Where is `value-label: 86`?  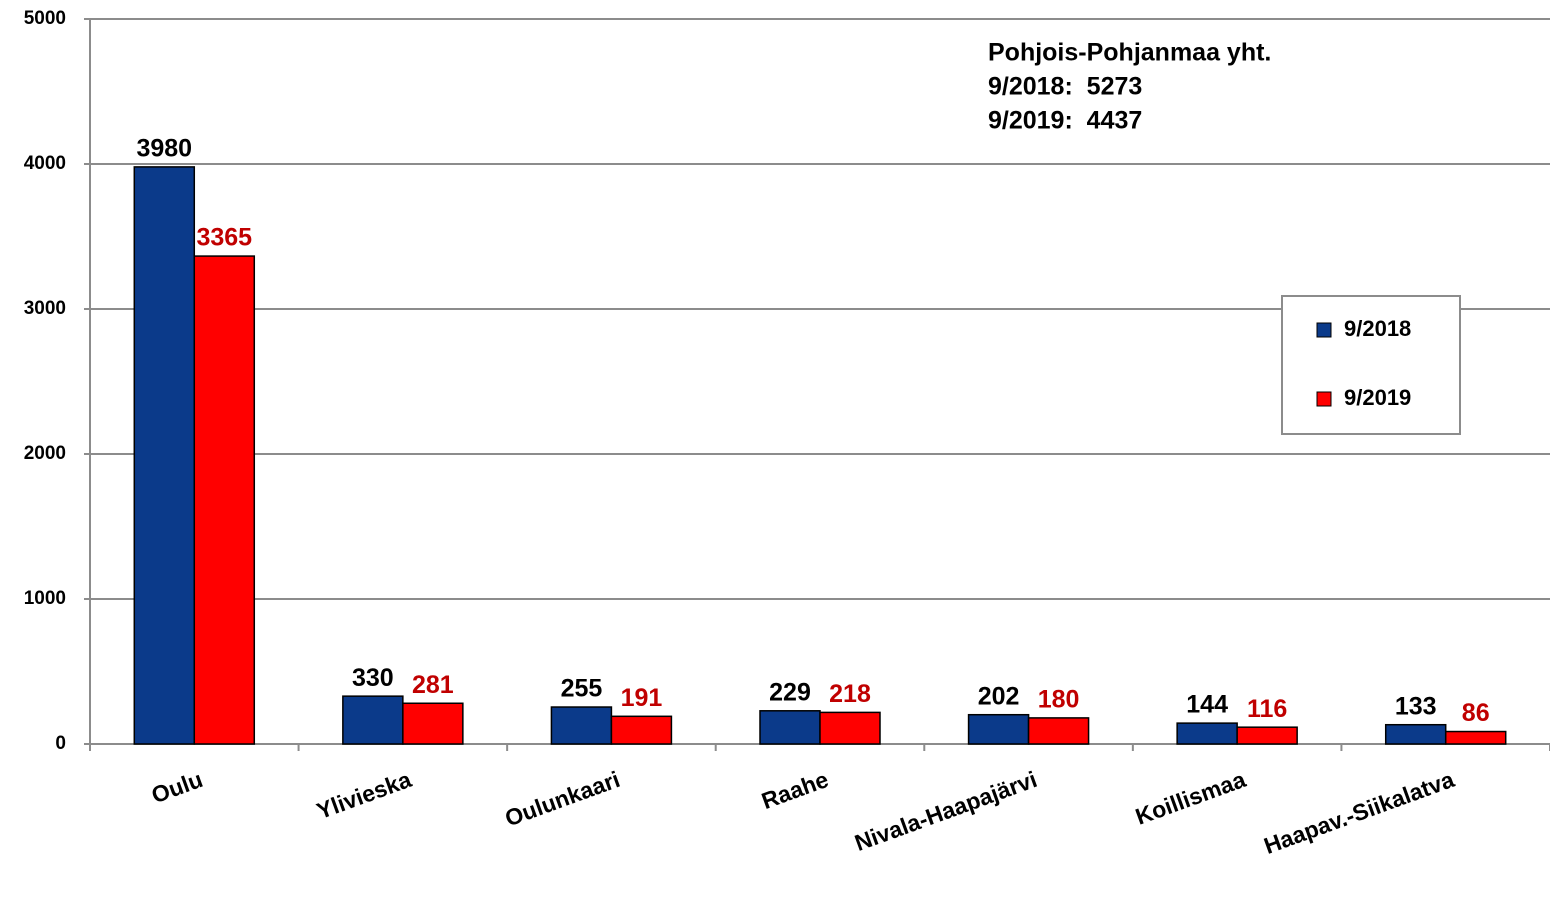
value-label: 86 is located at coordinates (1476, 713).